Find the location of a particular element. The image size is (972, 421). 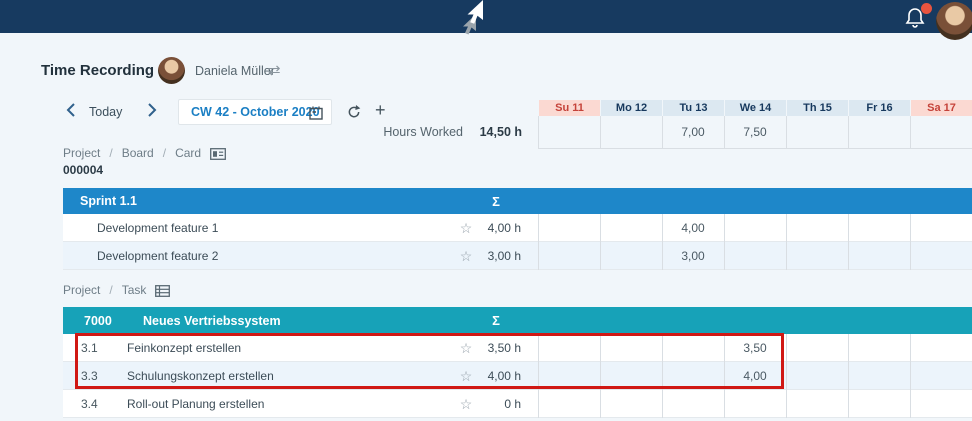

sigma-column-header: Σ is located at coordinates (496, 320).